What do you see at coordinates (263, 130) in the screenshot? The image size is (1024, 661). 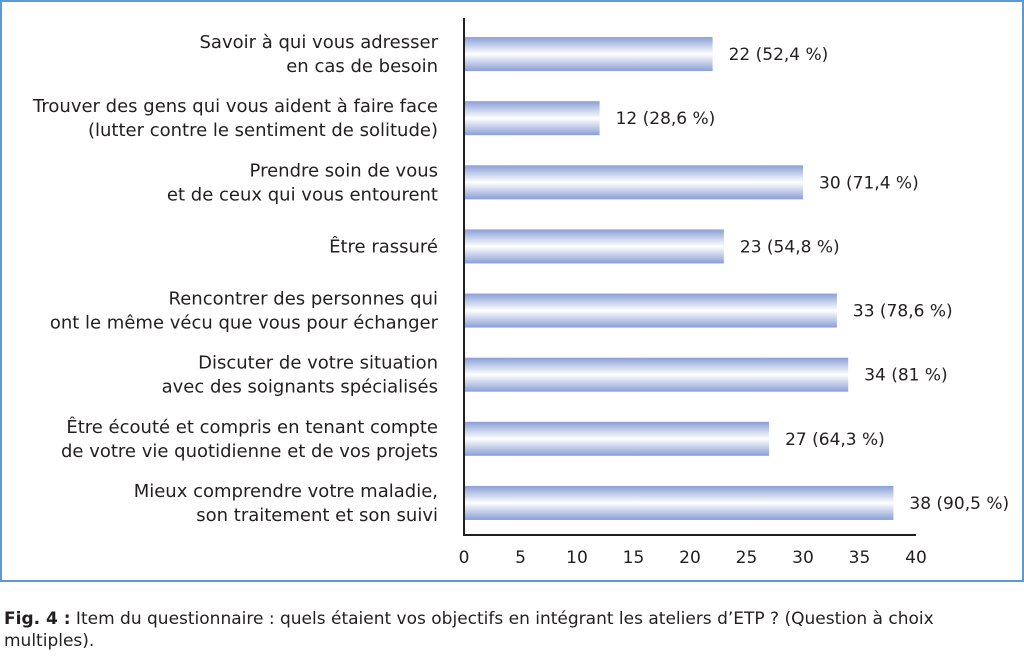 I see `category-label: (lutter contre le sentiment de solitude)` at bounding box center [263, 130].